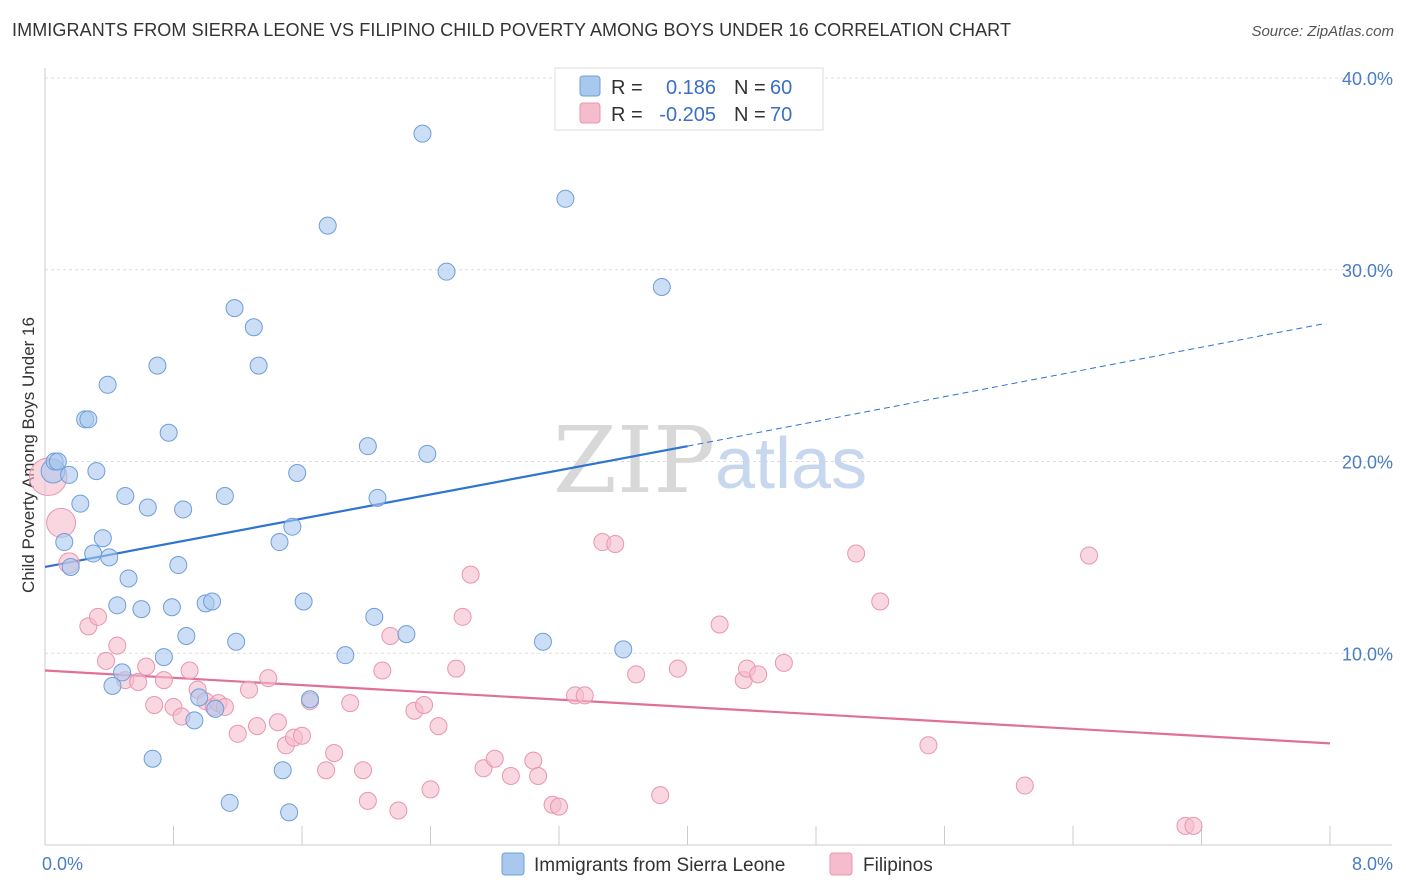 Image resolution: width=1406 pixels, height=892 pixels. Describe the element at coordinates (781, 115) in the screenshot. I see `legend-n-value-2: 70` at that location.